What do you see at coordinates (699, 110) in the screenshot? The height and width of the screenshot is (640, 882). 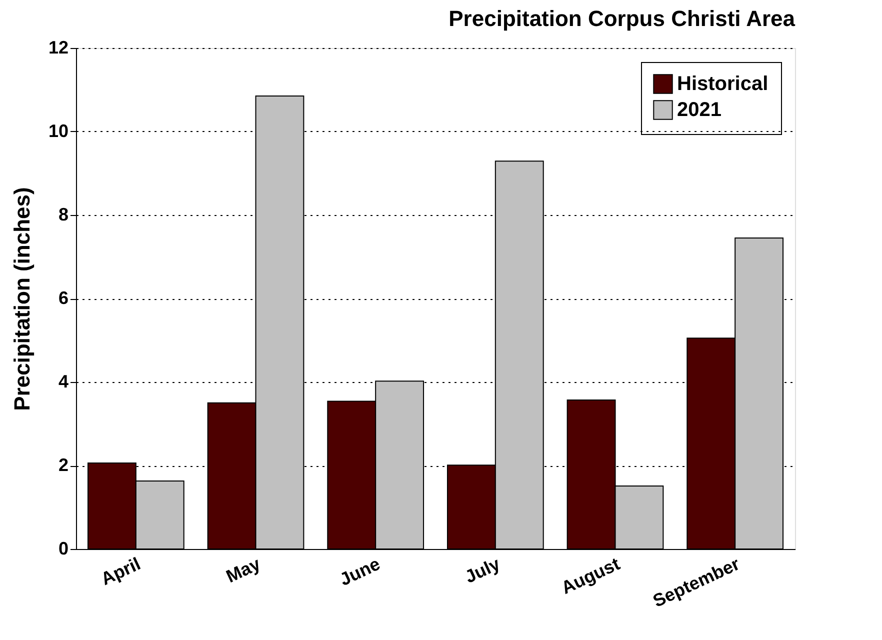 I see `legend-label: 2021` at bounding box center [699, 110].